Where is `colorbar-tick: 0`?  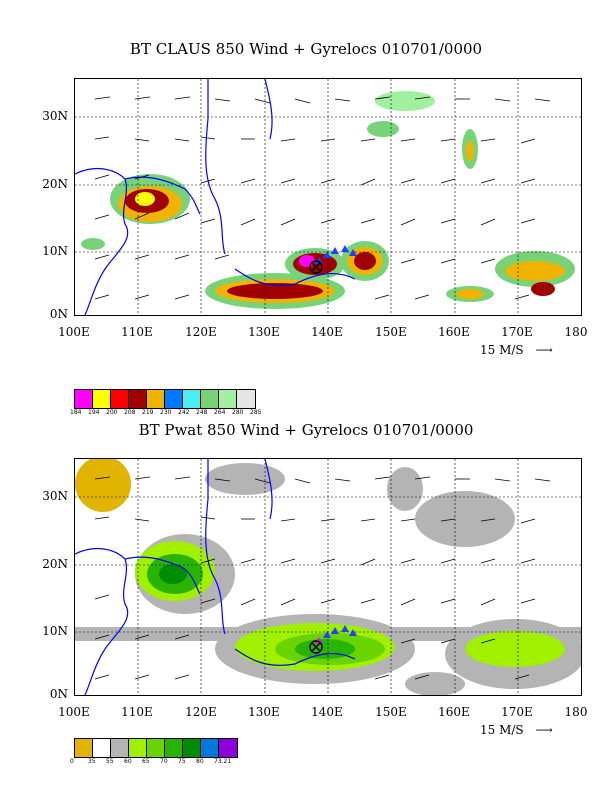 colorbar-tick: 0 is located at coordinates (72, 761).